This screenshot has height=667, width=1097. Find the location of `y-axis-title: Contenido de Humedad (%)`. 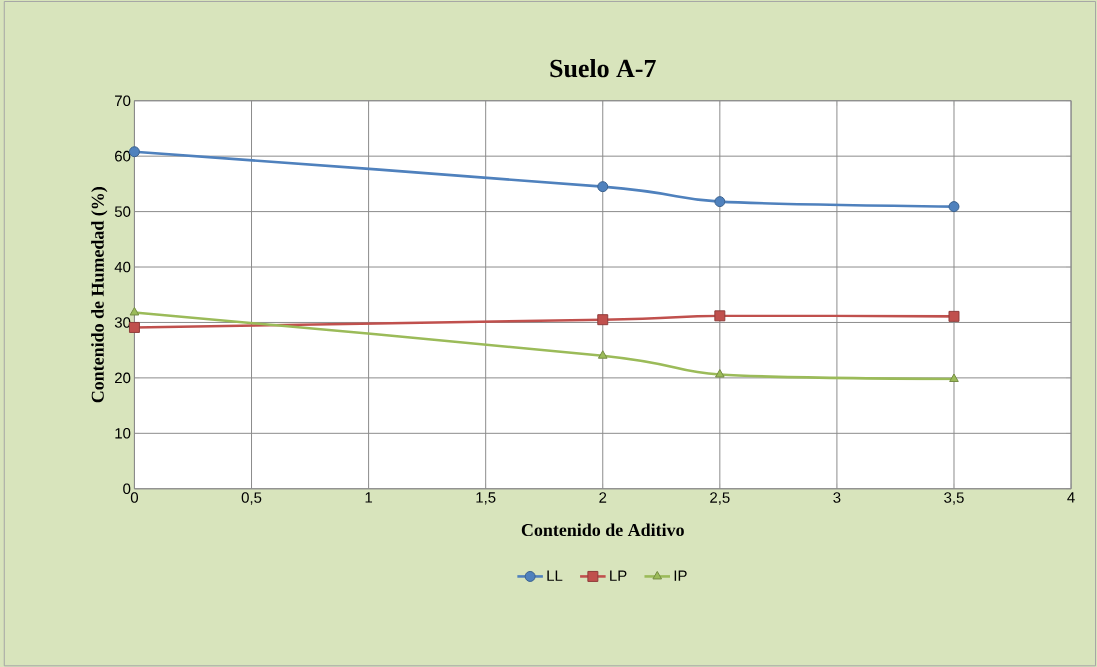

y-axis-title: Contenido de Humedad (%) is located at coordinates (99, 294).